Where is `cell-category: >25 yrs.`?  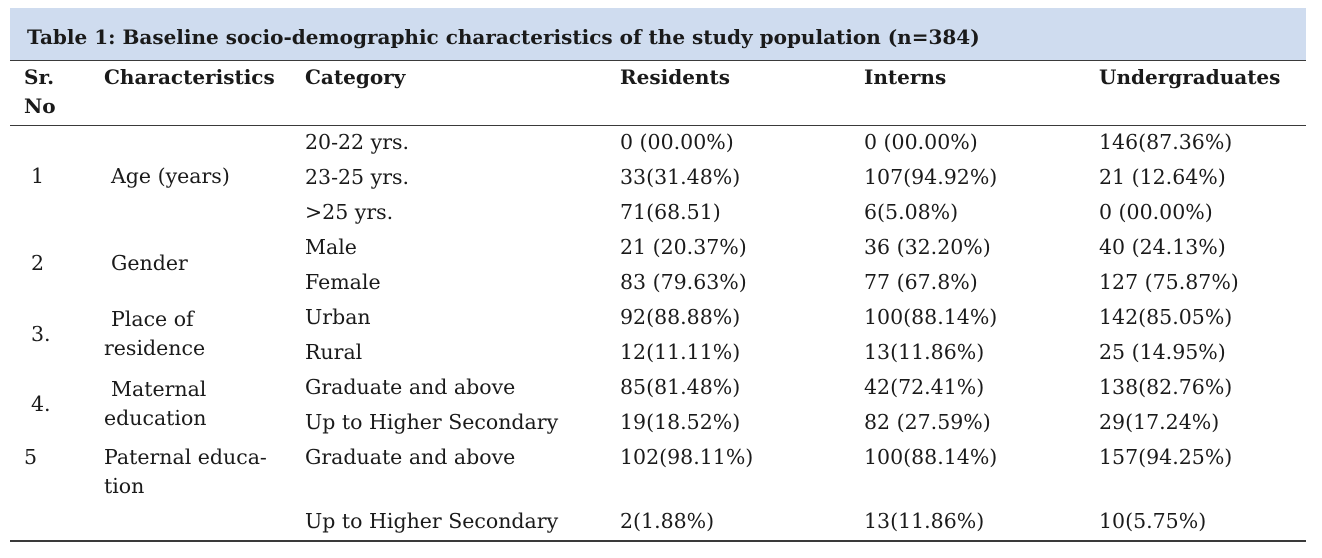 cell-category: >25 yrs. is located at coordinates (349, 212).